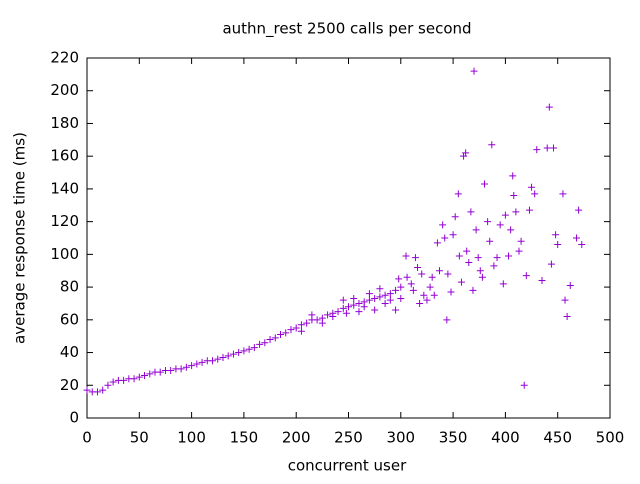  I want to click on chart-title: authn_rest 2500 calls per second, so click(346, 29).